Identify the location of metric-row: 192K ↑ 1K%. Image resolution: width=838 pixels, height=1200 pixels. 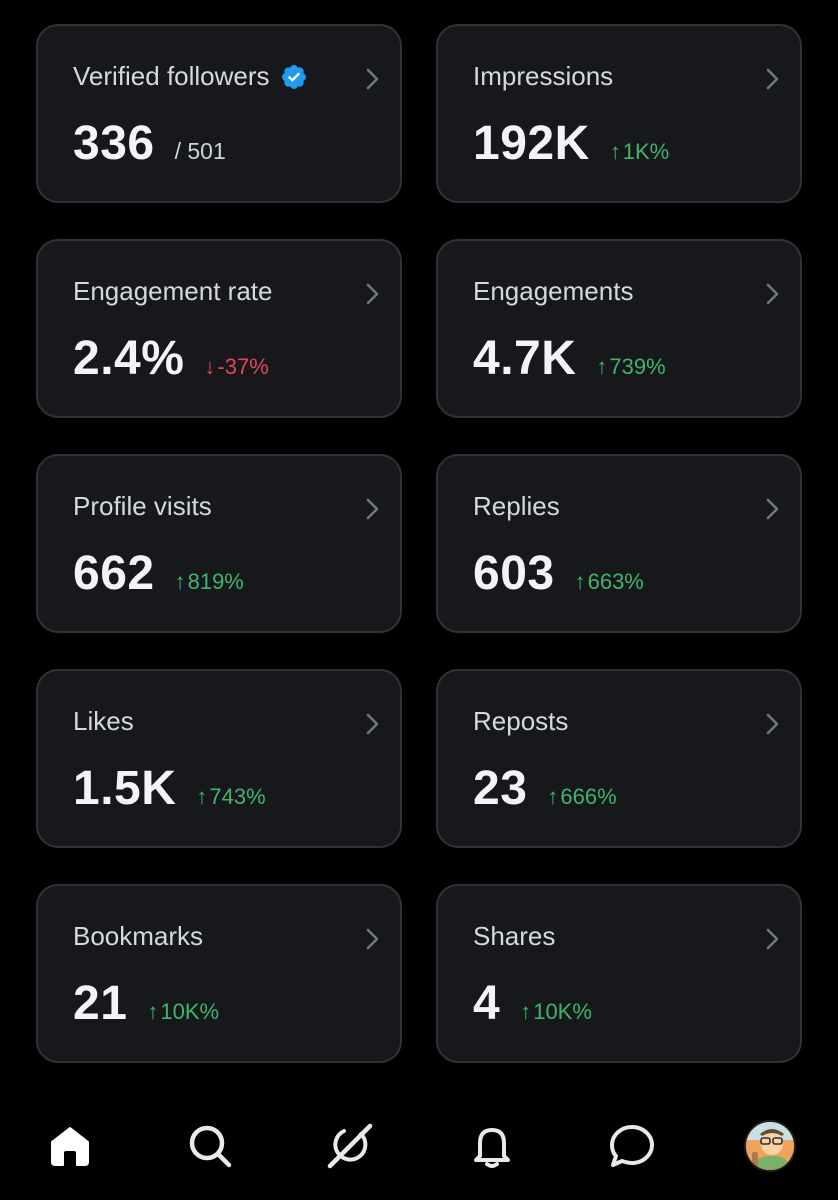
(571, 143).